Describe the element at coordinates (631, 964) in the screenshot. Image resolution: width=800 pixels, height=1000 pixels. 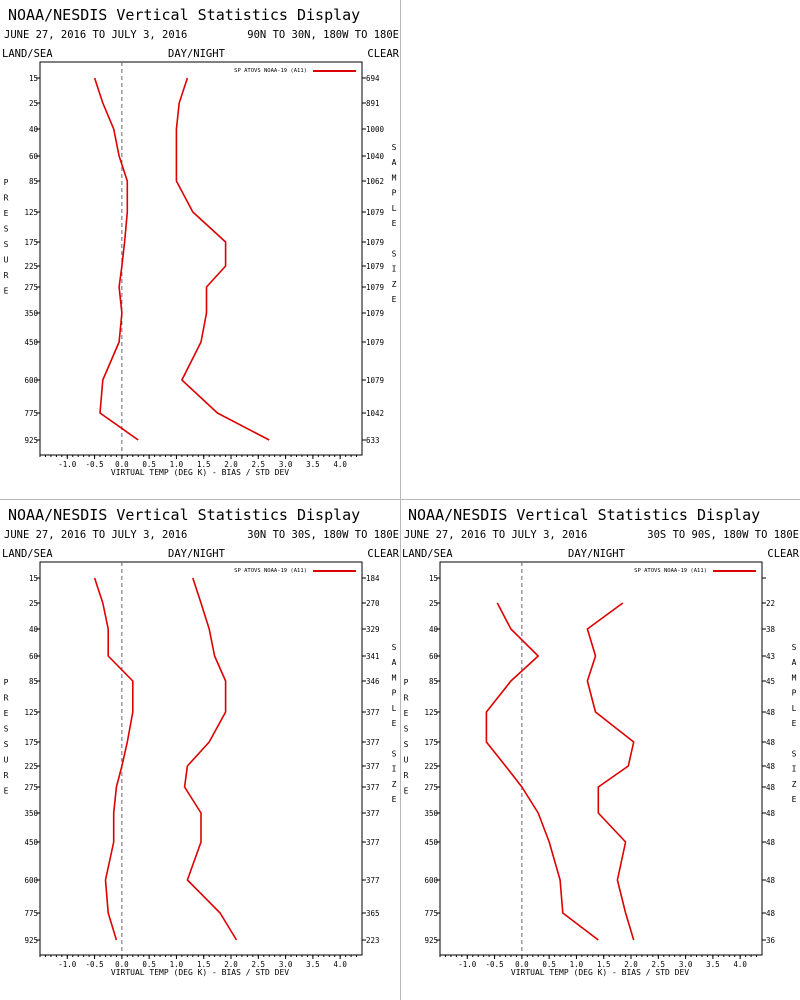
I see `x-tick-label: 2.0` at that location.